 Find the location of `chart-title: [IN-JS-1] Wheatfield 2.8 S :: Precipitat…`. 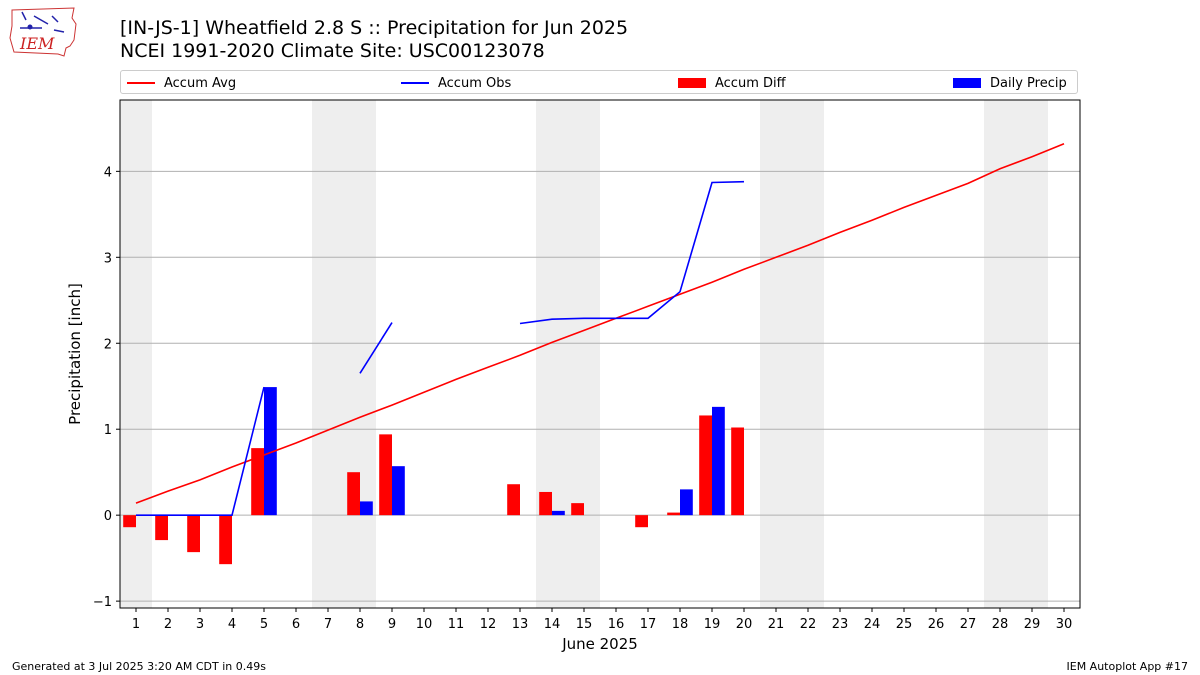

chart-title: [IN-JS-1] Wheatfield 2.8 S :: Precipitat… is located at coordinates (374, 28).